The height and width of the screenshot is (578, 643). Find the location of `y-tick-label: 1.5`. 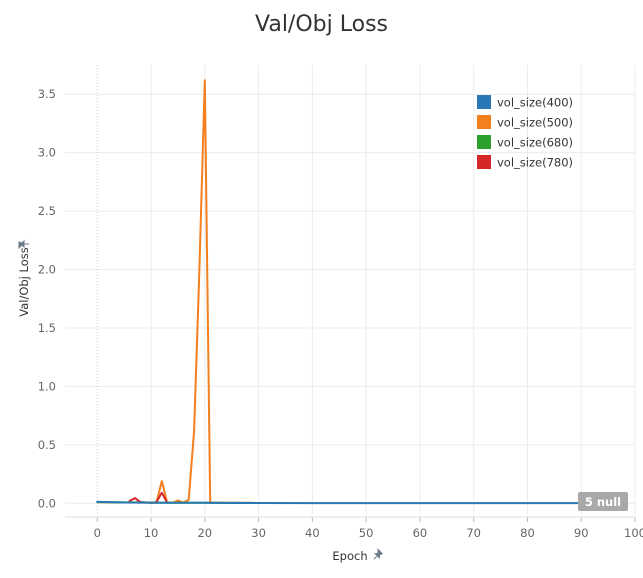

y-tick-label: 1.5 is located at coordinates (47, 328).